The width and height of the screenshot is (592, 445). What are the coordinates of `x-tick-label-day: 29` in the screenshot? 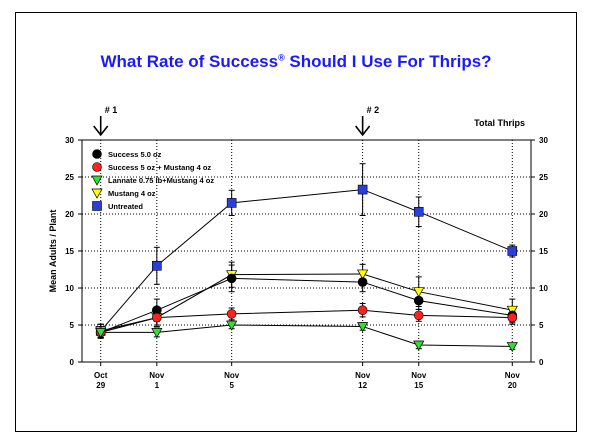 It's located at (100, 385).